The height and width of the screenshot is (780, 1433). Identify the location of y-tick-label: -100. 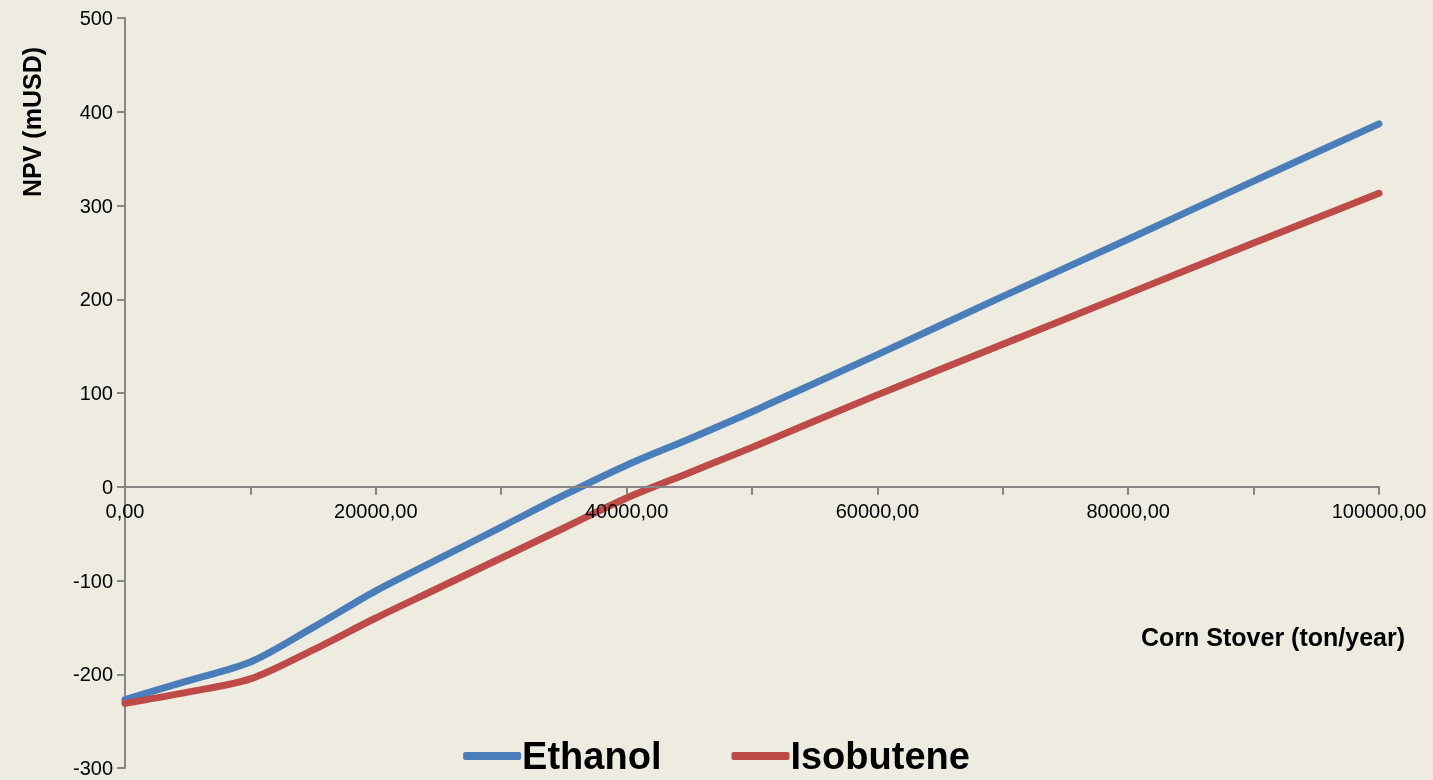
(92, 580).